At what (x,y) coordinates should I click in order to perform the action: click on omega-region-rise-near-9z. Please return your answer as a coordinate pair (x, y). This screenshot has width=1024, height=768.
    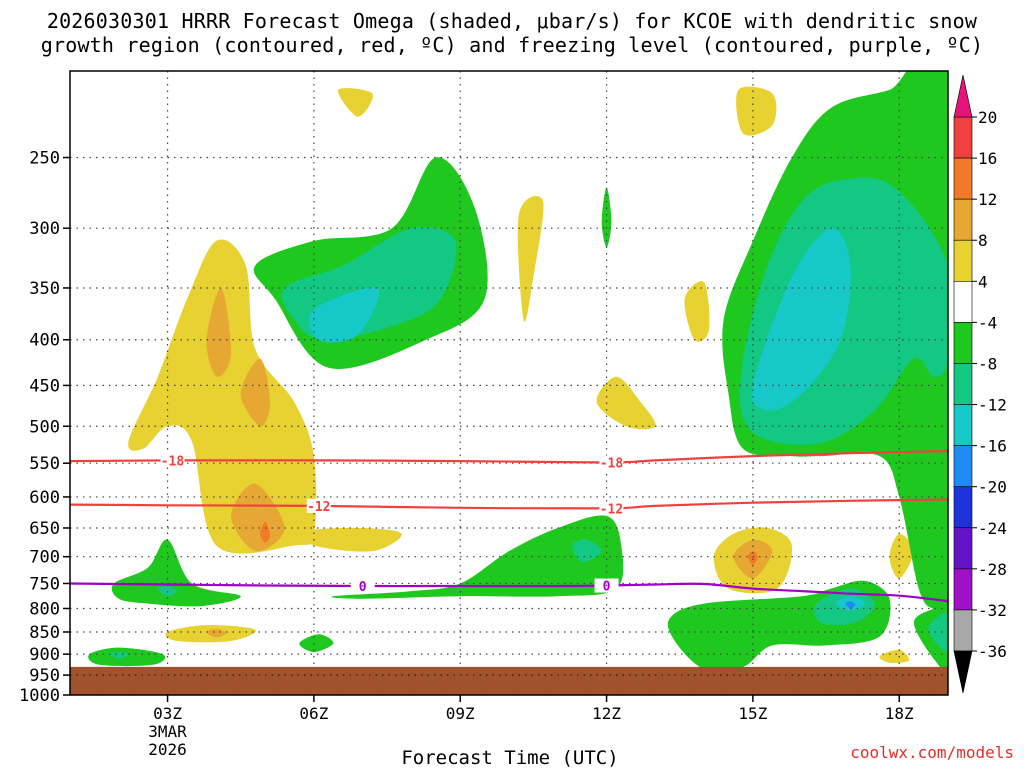
    Looking at the image, I should click on (353, 539).